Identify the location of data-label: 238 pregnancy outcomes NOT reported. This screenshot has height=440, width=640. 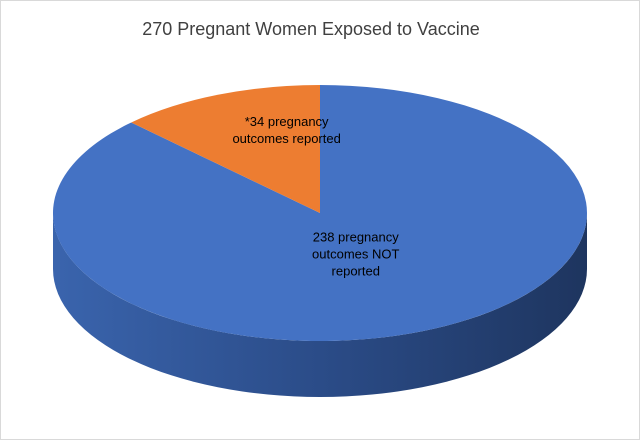
(356, 254).